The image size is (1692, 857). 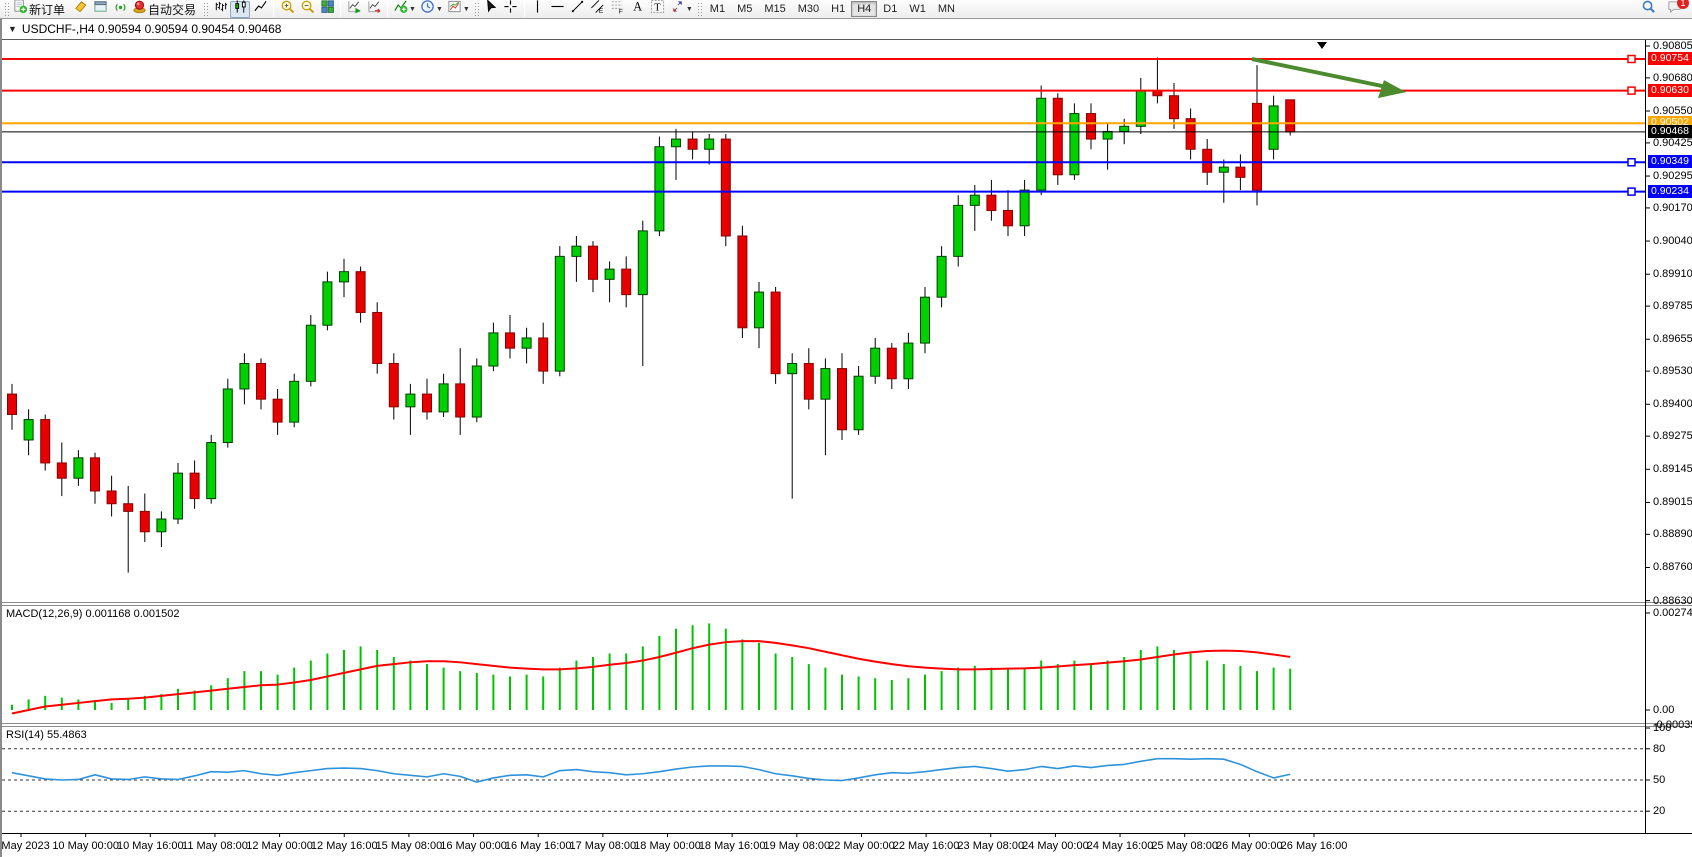 What do you see at coordinates (1670, 90) in the screenshot?
I see `hline-price-tag: 0.90630` at bounding box center [1670, 90].